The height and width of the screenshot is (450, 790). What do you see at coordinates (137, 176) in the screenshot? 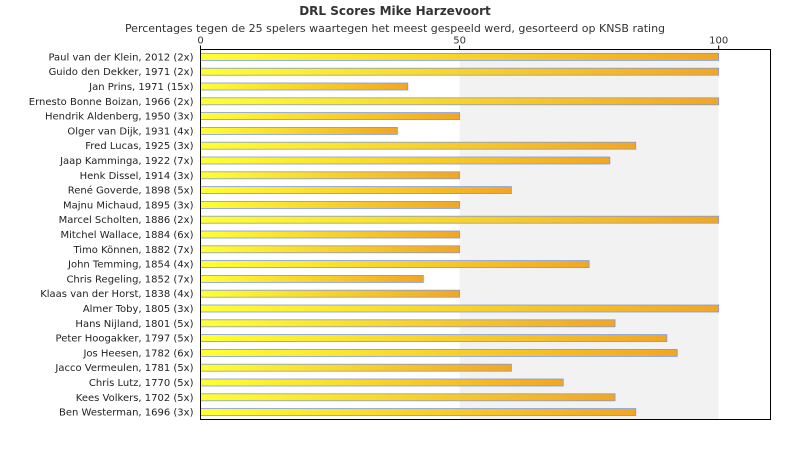
I see `category-label: Henk Dissel, 1914 (3x)` at bounding box center [137, 176].